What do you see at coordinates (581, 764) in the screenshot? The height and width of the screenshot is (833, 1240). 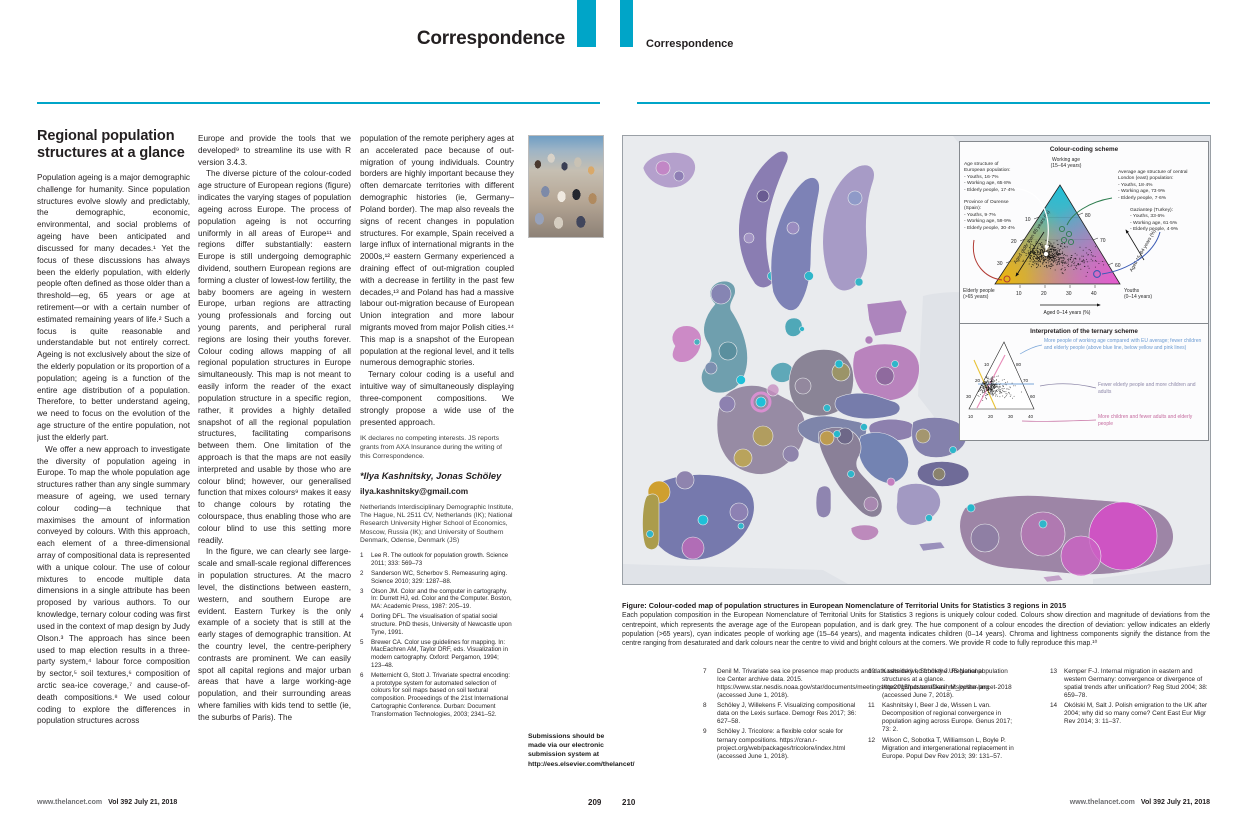 I see `submission-url-link: http://ees.elsevier.com/thelancet/` at bounding box center [581, 764].